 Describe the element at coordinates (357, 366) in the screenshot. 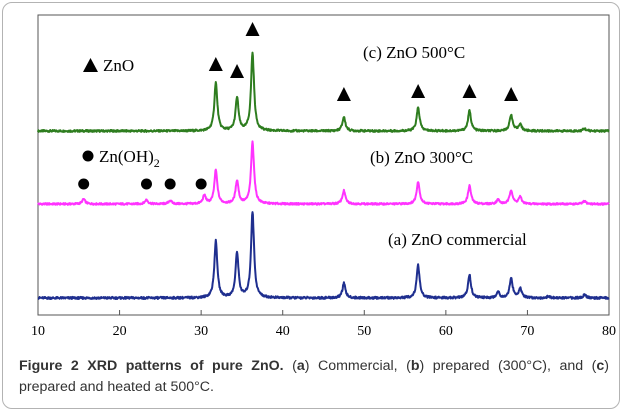

I see `caption-text-2: ) Commercial, (` at that location.